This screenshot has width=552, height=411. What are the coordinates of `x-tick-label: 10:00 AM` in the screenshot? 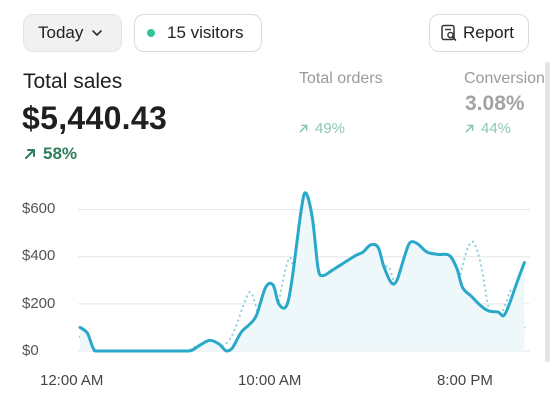 It's located at (270, 380).